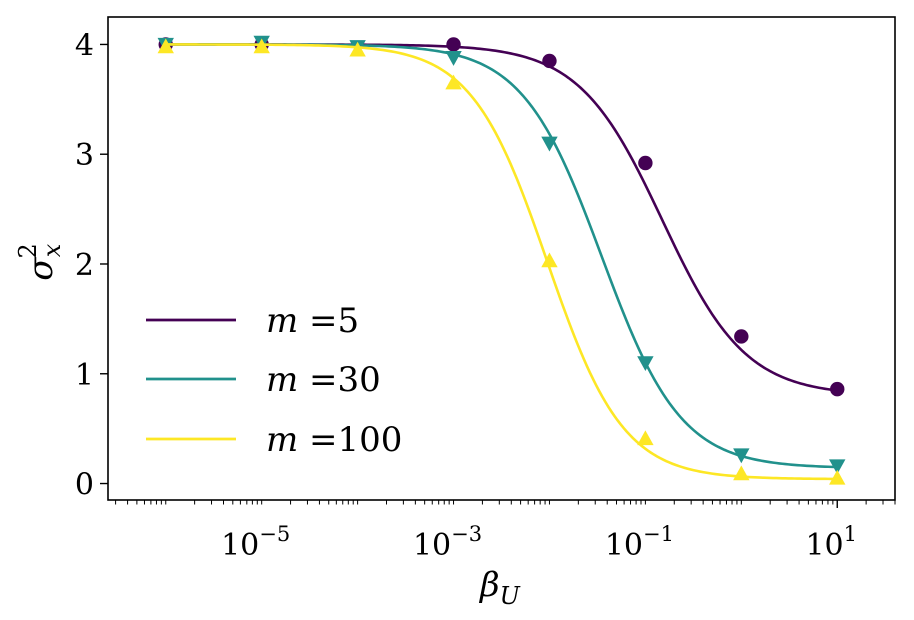 The image size is (914, 620). Describe the element at coordinates (499, 587) in the screenshot. I see `x-axis-label: βU` at that location.